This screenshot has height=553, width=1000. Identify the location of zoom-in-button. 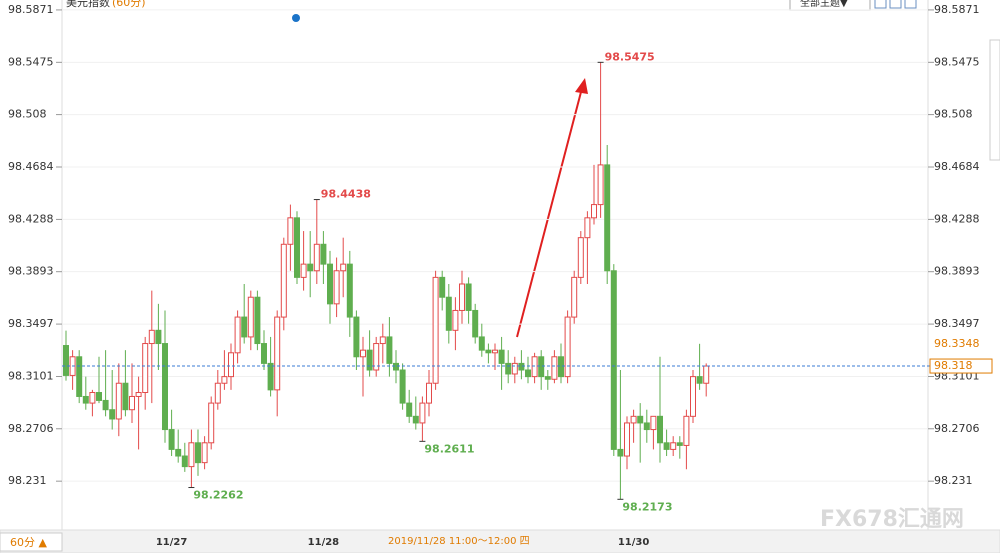
(880, 4).